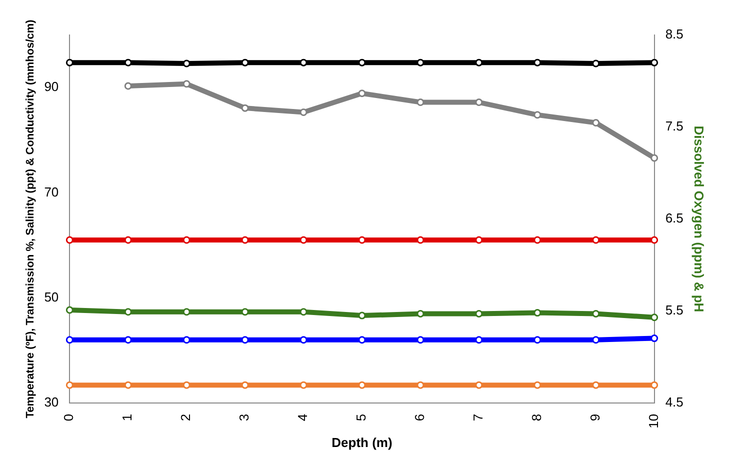 The width and height of the screenshot is (740, 475). I want to click on y-tick-label: 70, so click(51, 192).